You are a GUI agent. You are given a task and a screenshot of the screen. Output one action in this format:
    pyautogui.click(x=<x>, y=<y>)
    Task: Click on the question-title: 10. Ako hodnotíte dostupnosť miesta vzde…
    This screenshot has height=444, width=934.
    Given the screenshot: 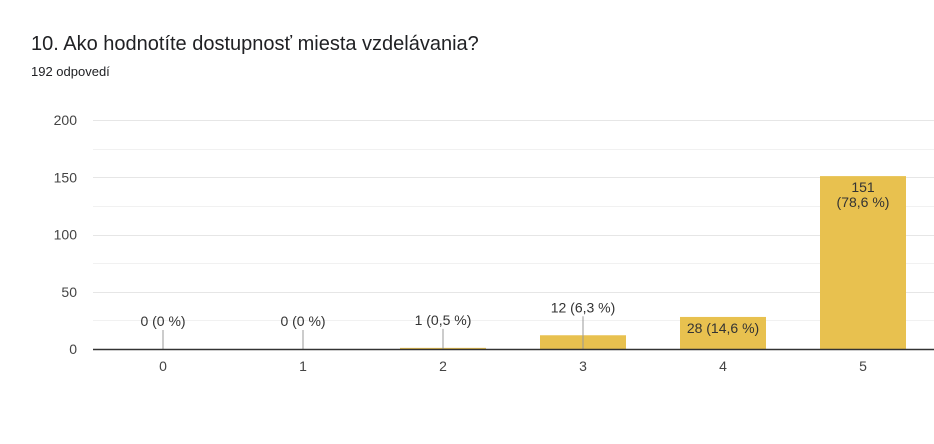 What is the action you would take?
    pyautogui.click(x=255, y=44)
    